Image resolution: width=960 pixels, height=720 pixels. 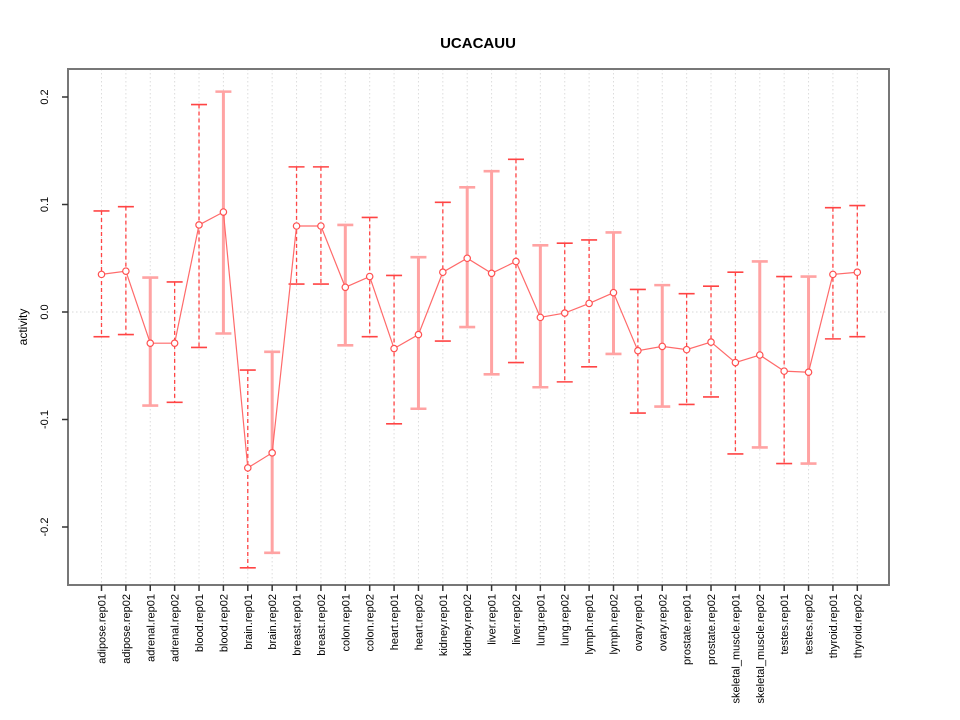 I want to click on x-tick-label: heart.rep02, so click(x=419, y=622).